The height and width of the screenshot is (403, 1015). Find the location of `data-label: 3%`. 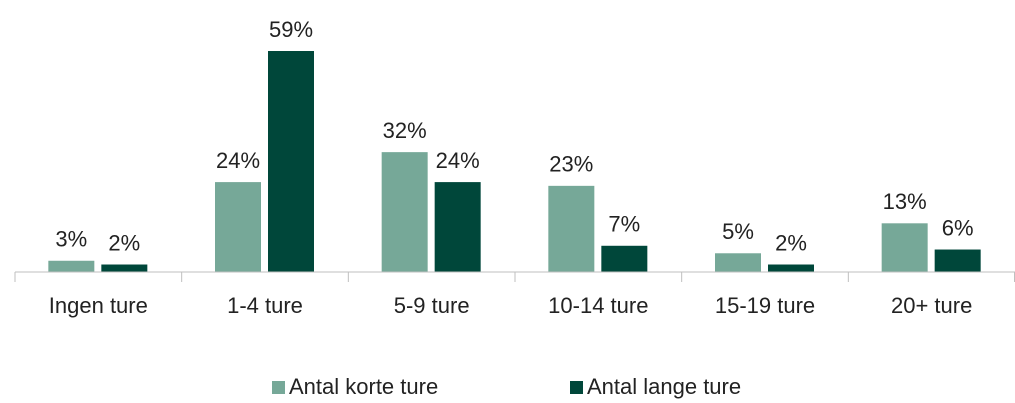

data-label: 3% is located at coordinates (71, 239).